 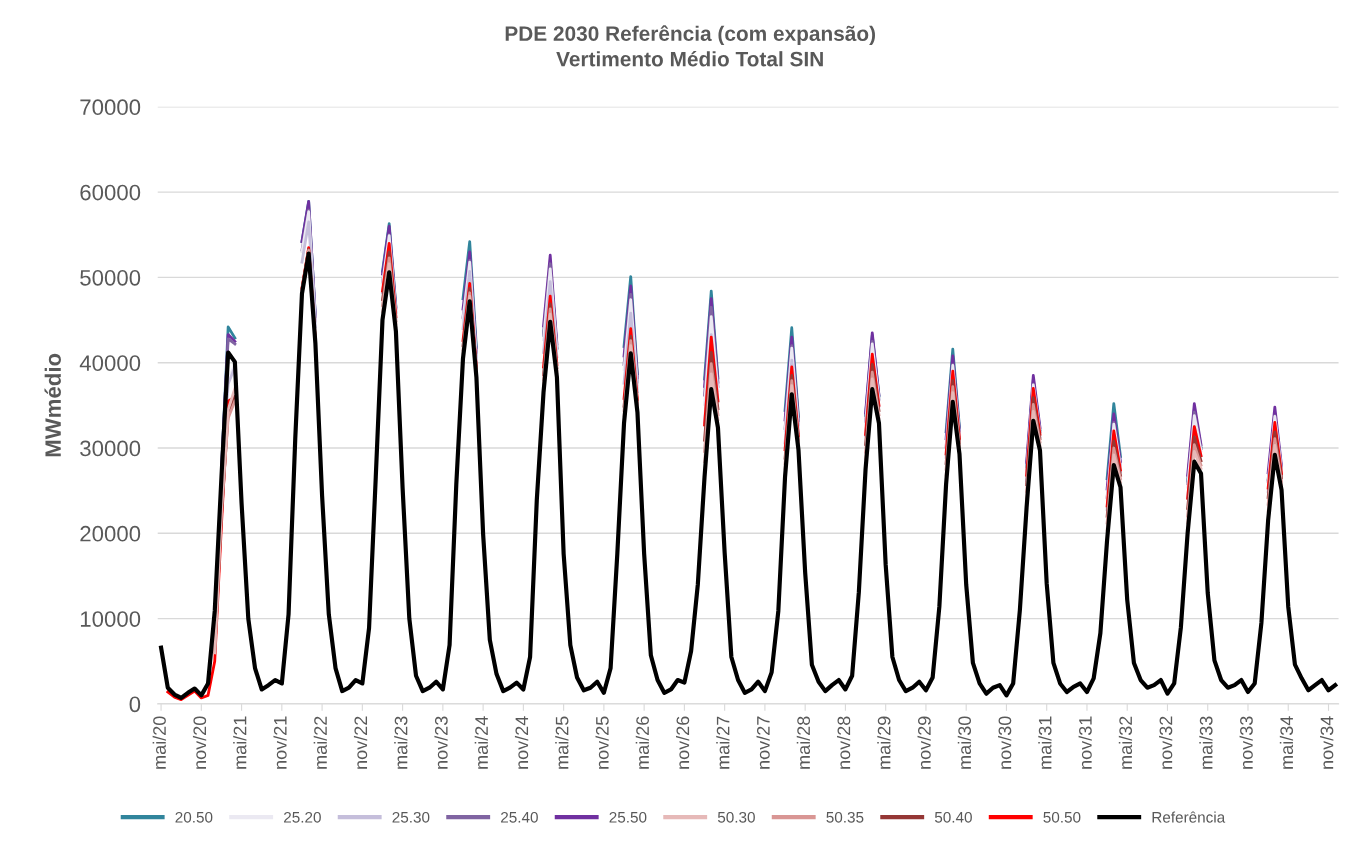 What do you see at coordinates (110, 192) in the screenshot?
I see `y-tick-label: 60000` at bounding box center [110, 192].